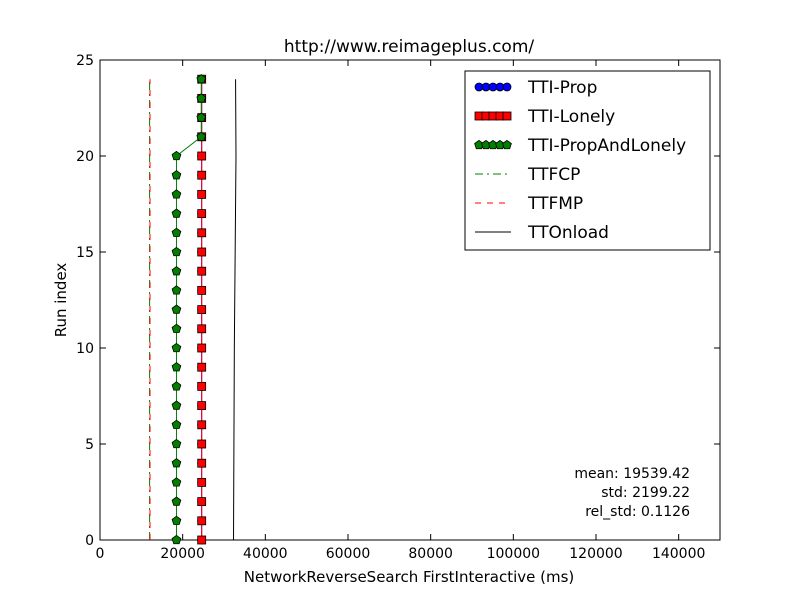  I want to click on legend-label: TTI-Lonely, so click(571, 117).